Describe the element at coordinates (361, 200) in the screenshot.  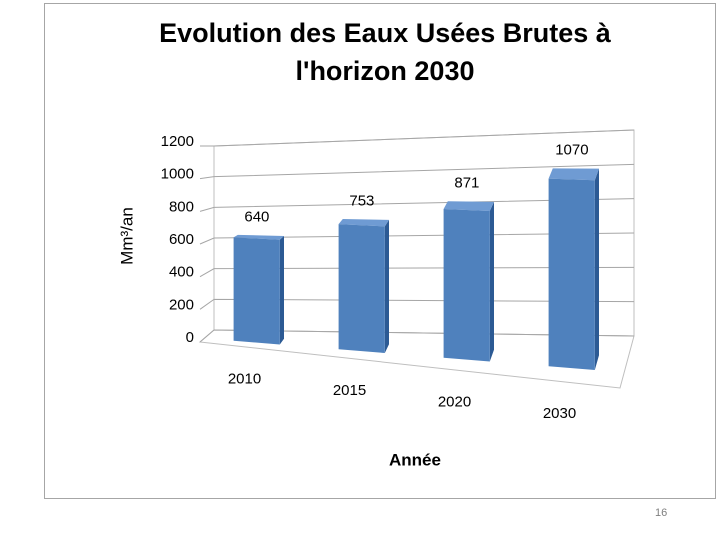
I see `value-label: 753` at that location.